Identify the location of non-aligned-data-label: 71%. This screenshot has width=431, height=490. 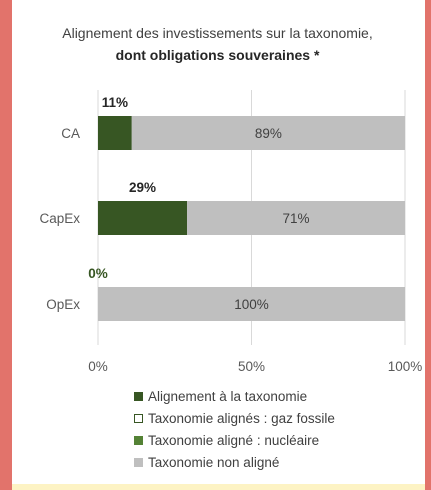
(295, 218).